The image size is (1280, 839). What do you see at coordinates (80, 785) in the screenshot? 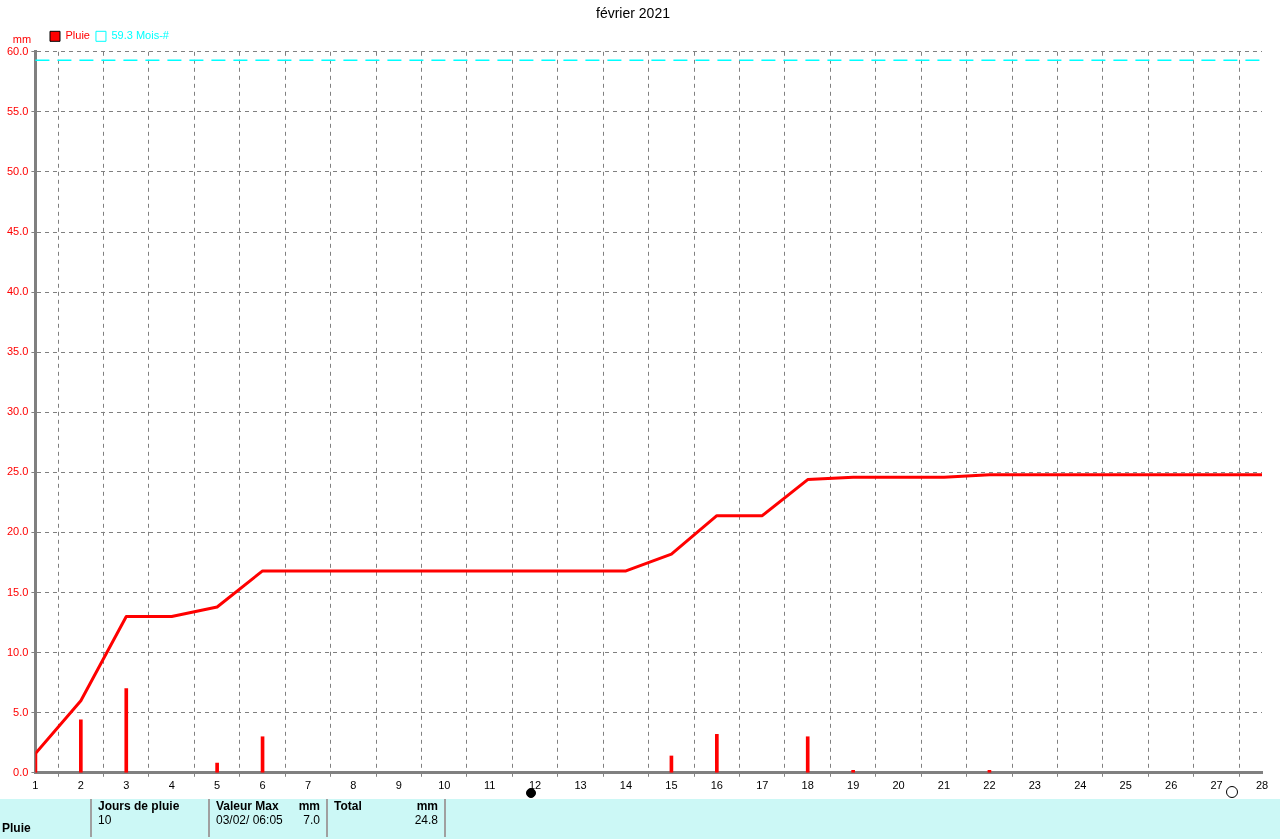
I see `x-tick-label: 2` at bounding box center [80, 785].